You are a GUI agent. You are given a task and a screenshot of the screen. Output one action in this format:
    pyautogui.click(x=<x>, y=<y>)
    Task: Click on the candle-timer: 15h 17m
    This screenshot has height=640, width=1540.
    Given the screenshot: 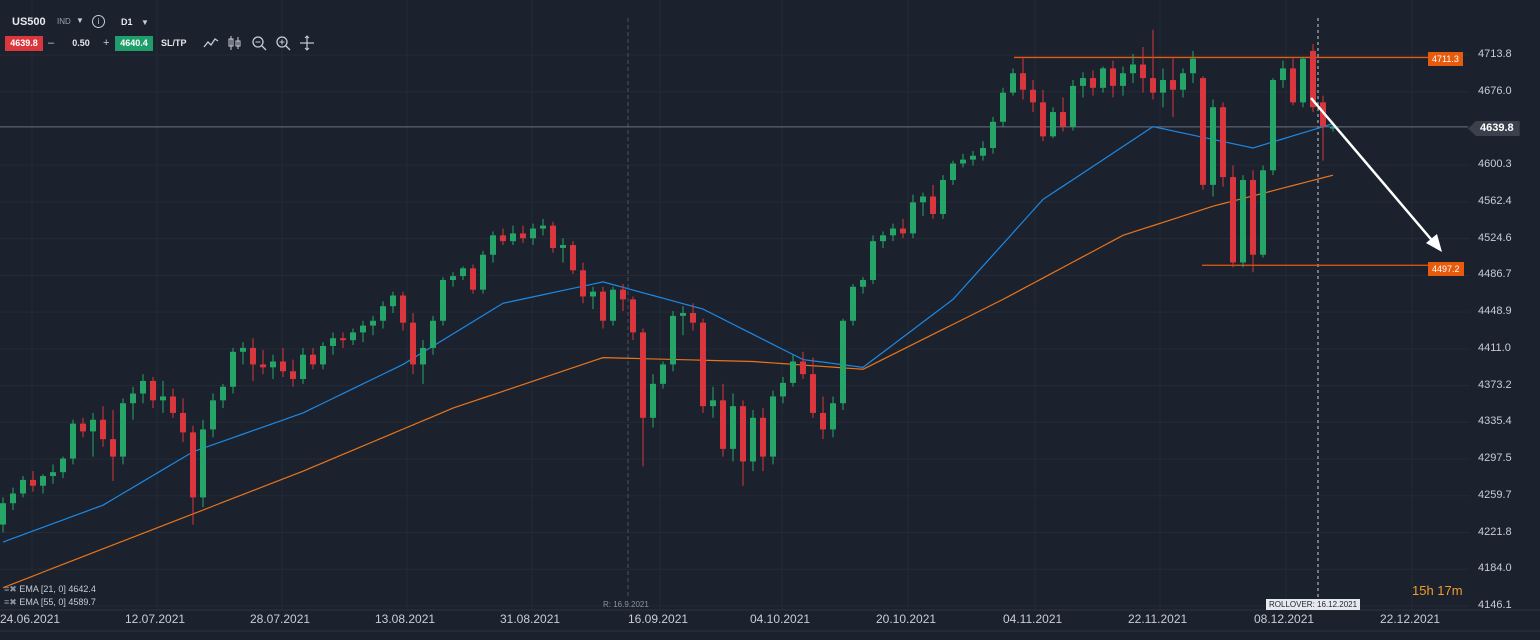 What is the action you would take?
    pyautogui.click(x=1437, y=590)
    